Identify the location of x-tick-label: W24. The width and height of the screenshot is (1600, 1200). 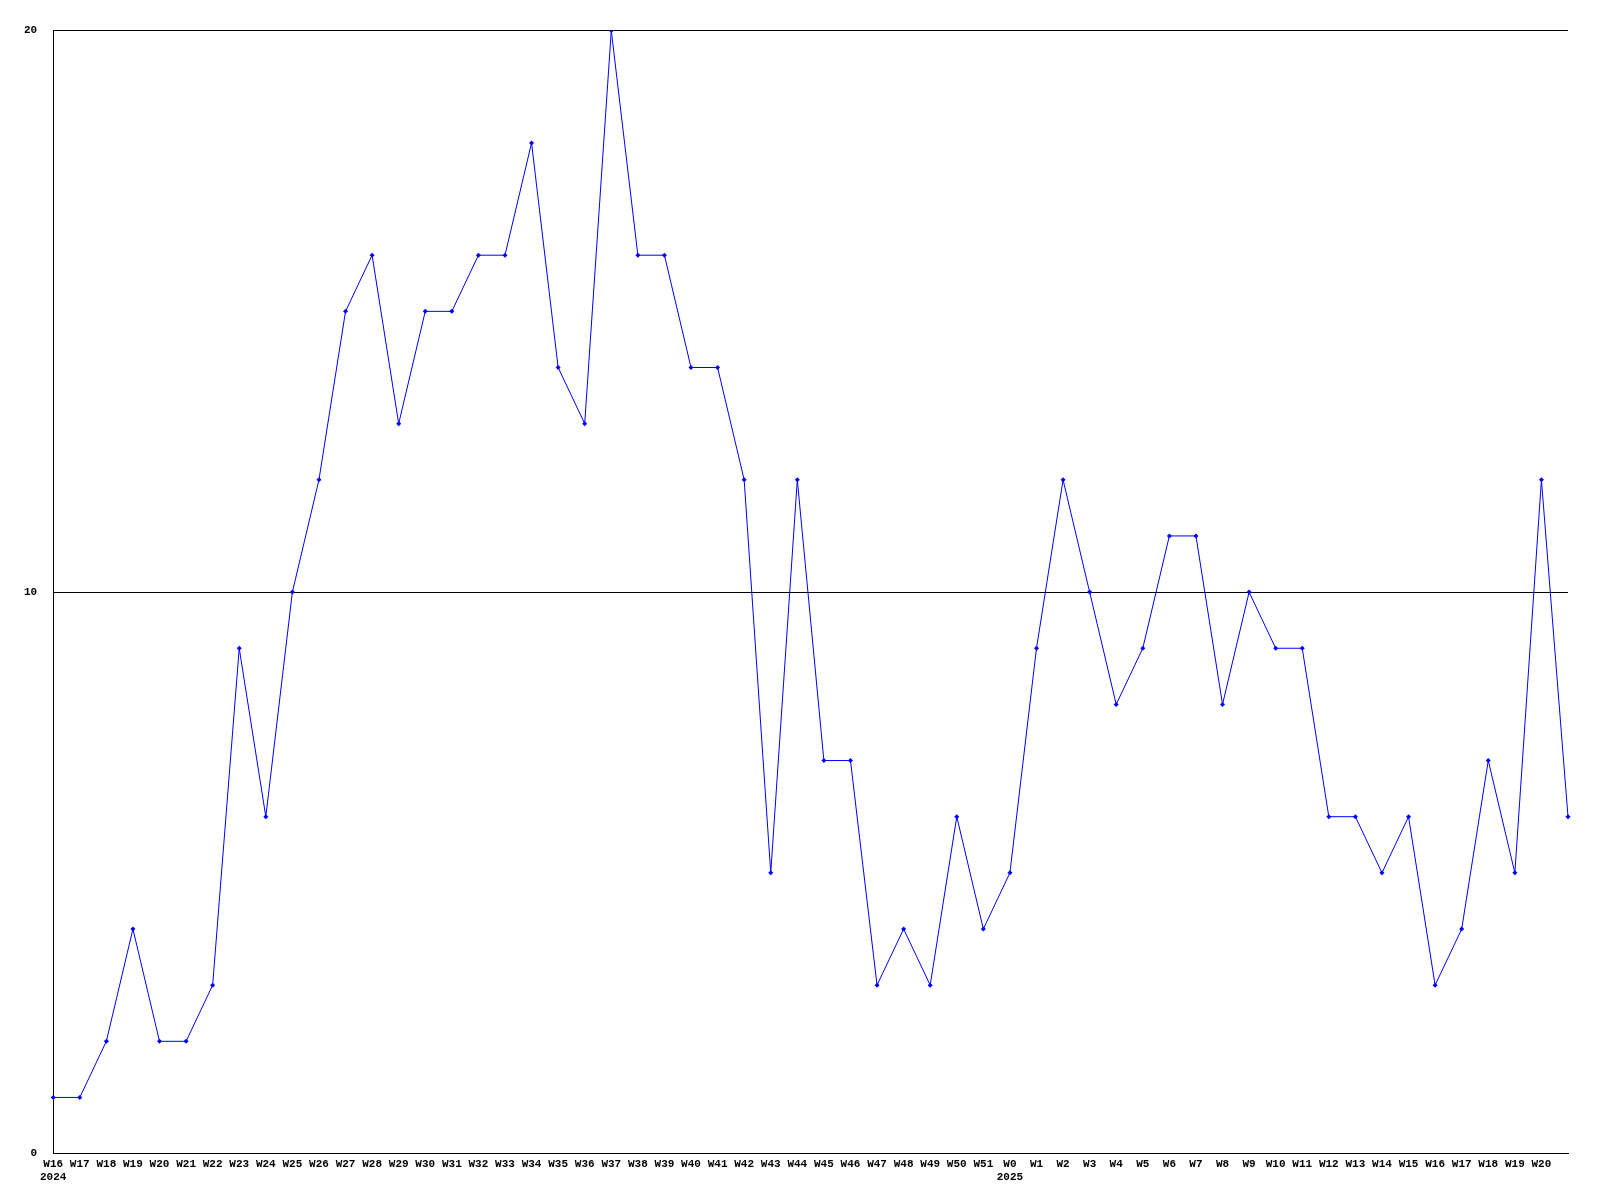
(266, 1163).